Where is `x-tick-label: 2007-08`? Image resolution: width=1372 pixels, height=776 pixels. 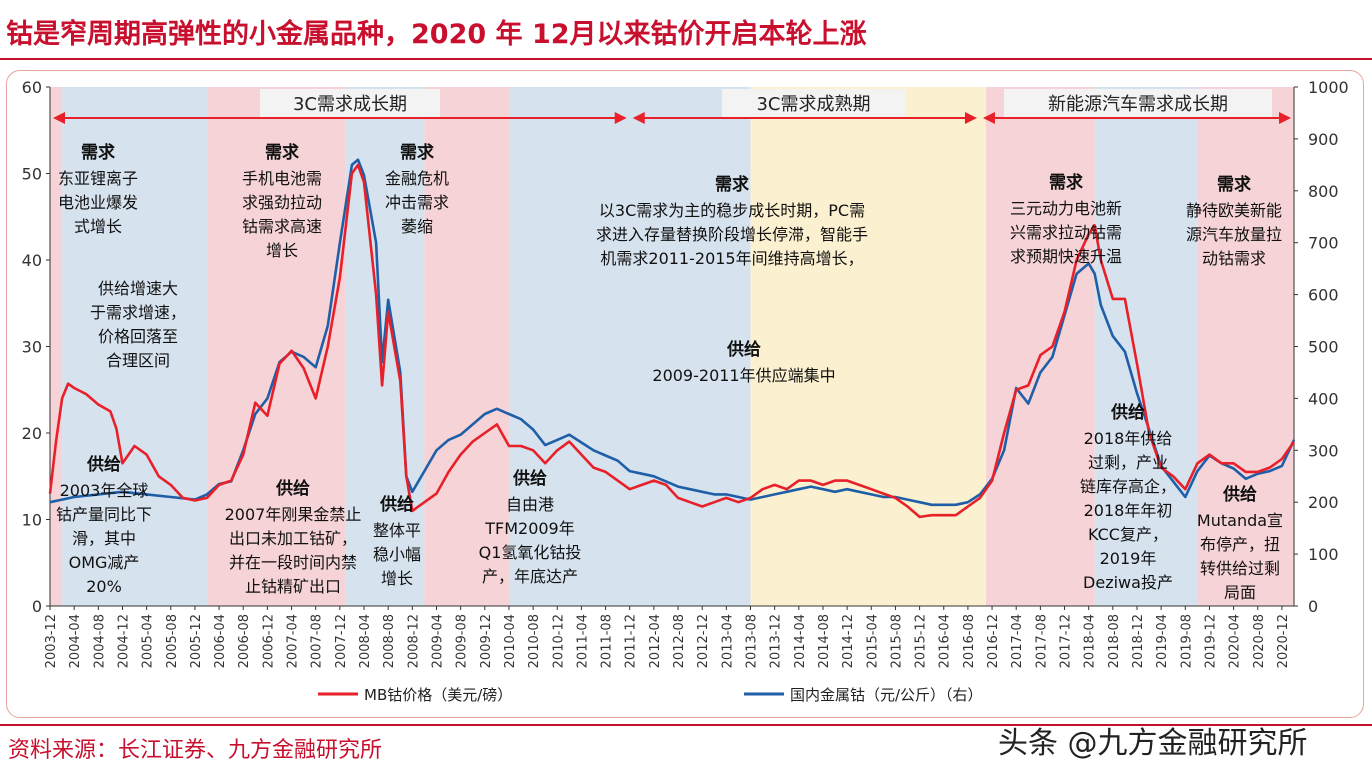 x-tick-label: 2007-08 is located at coordinates (317, 641).